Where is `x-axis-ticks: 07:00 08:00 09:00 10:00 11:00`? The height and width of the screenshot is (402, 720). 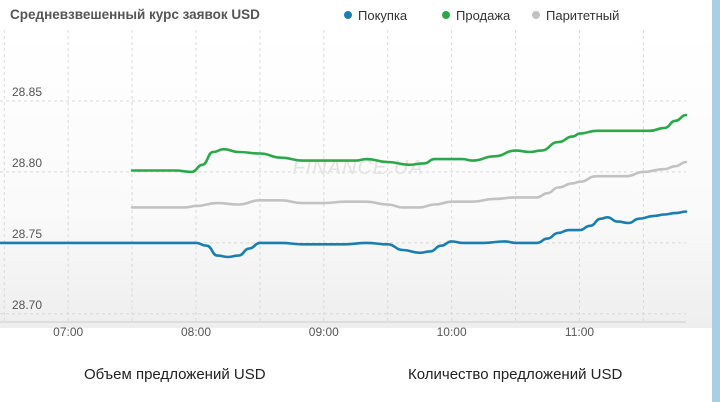 x-axis-ticks: 07:00 08:00 09:00 10:00 11:00 is located at coordinates (343, 330).